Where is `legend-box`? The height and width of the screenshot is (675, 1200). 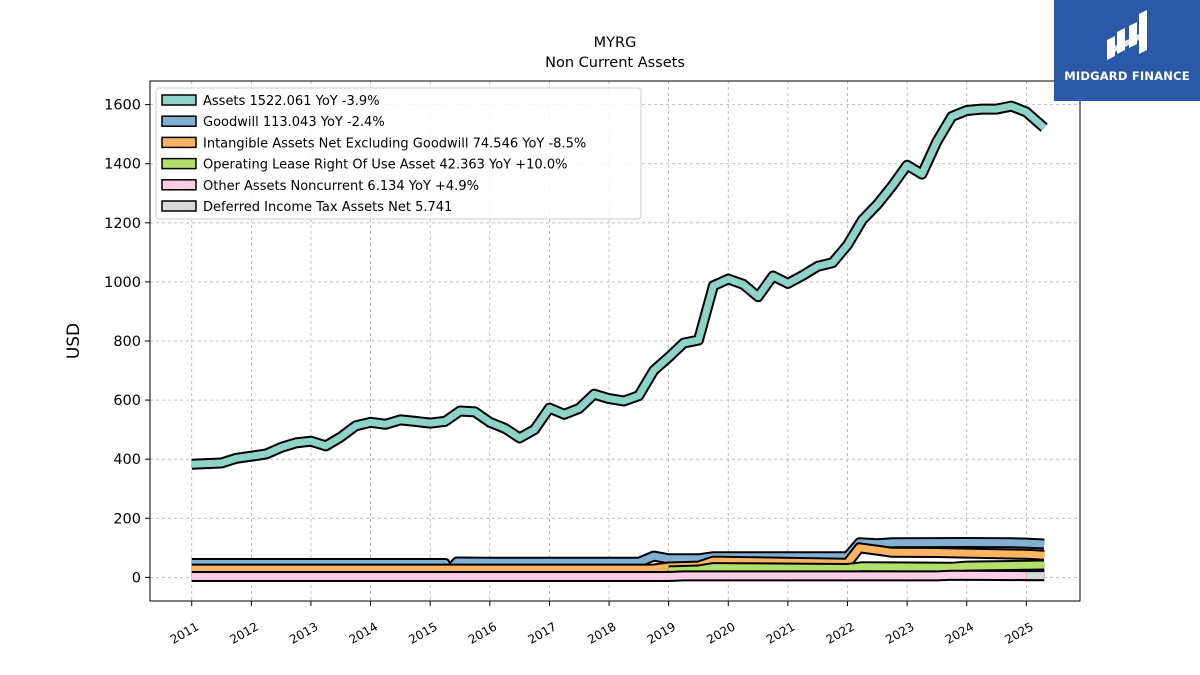
legend-box is located at coordinates (398, 153).